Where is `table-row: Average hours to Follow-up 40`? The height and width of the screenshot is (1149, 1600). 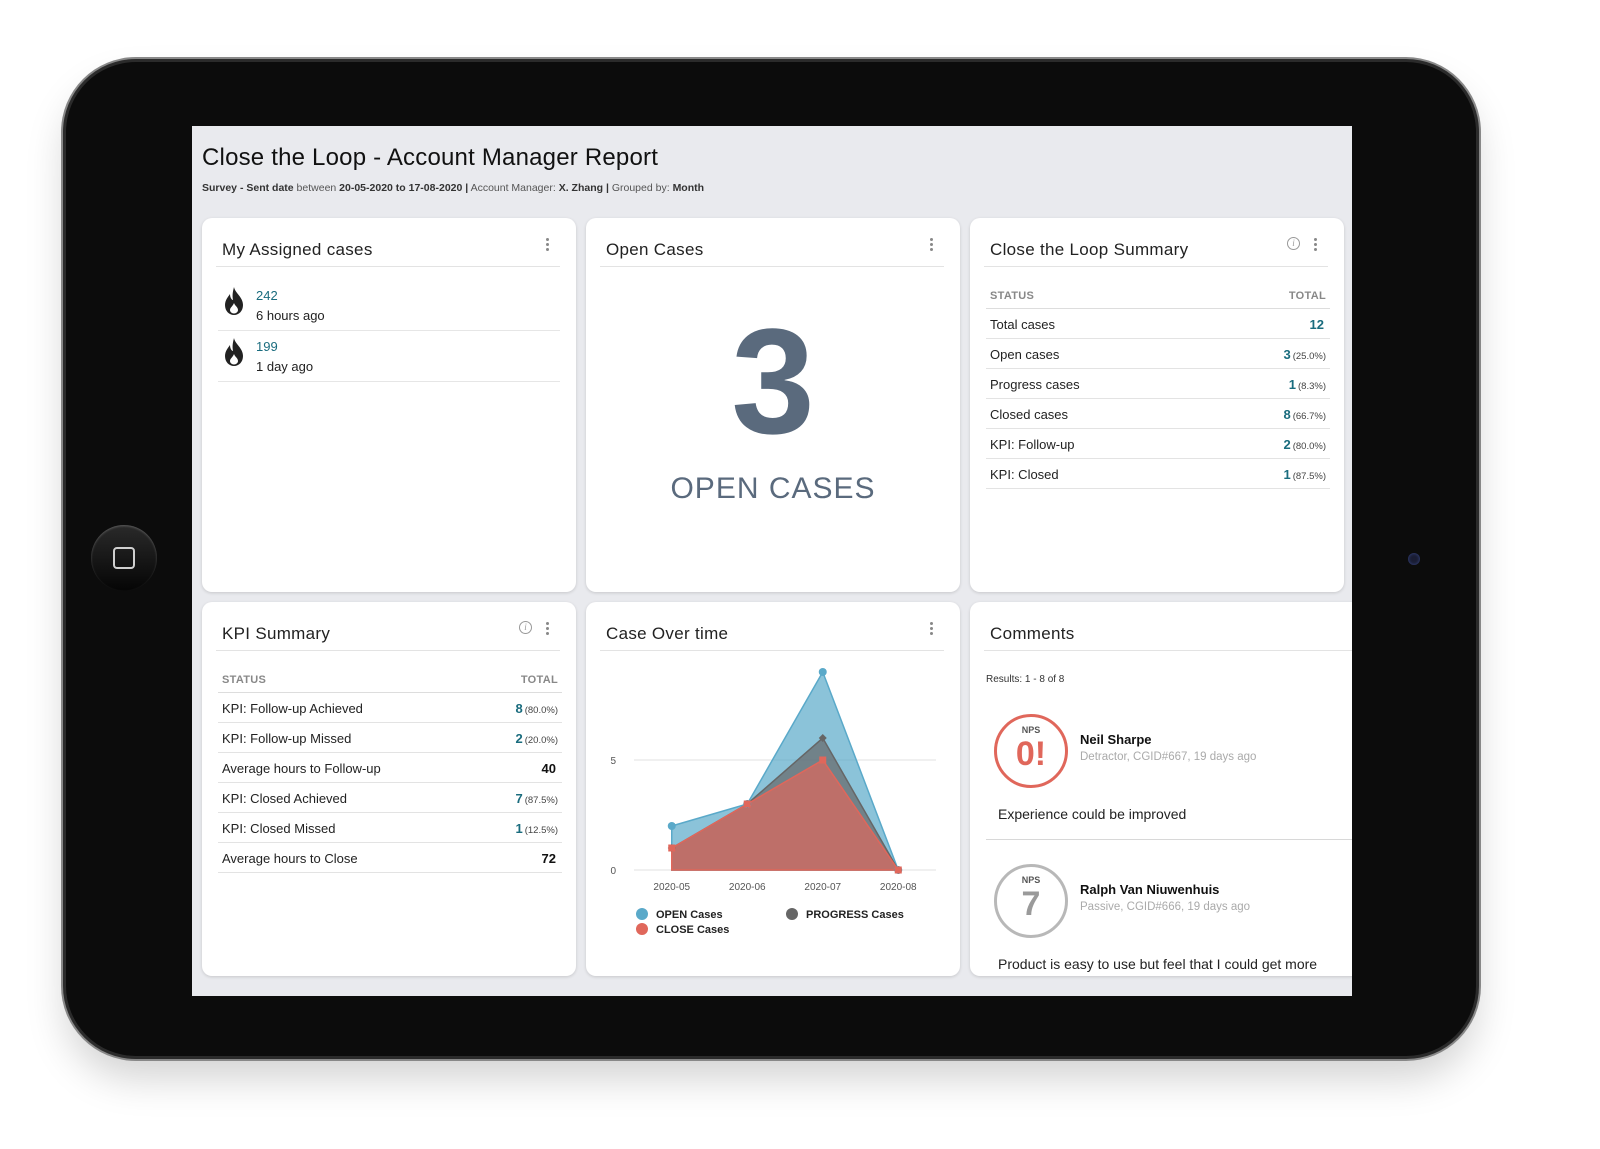
table-row: Average hours to Follow-up 40 is located at coordinates (390, 768).